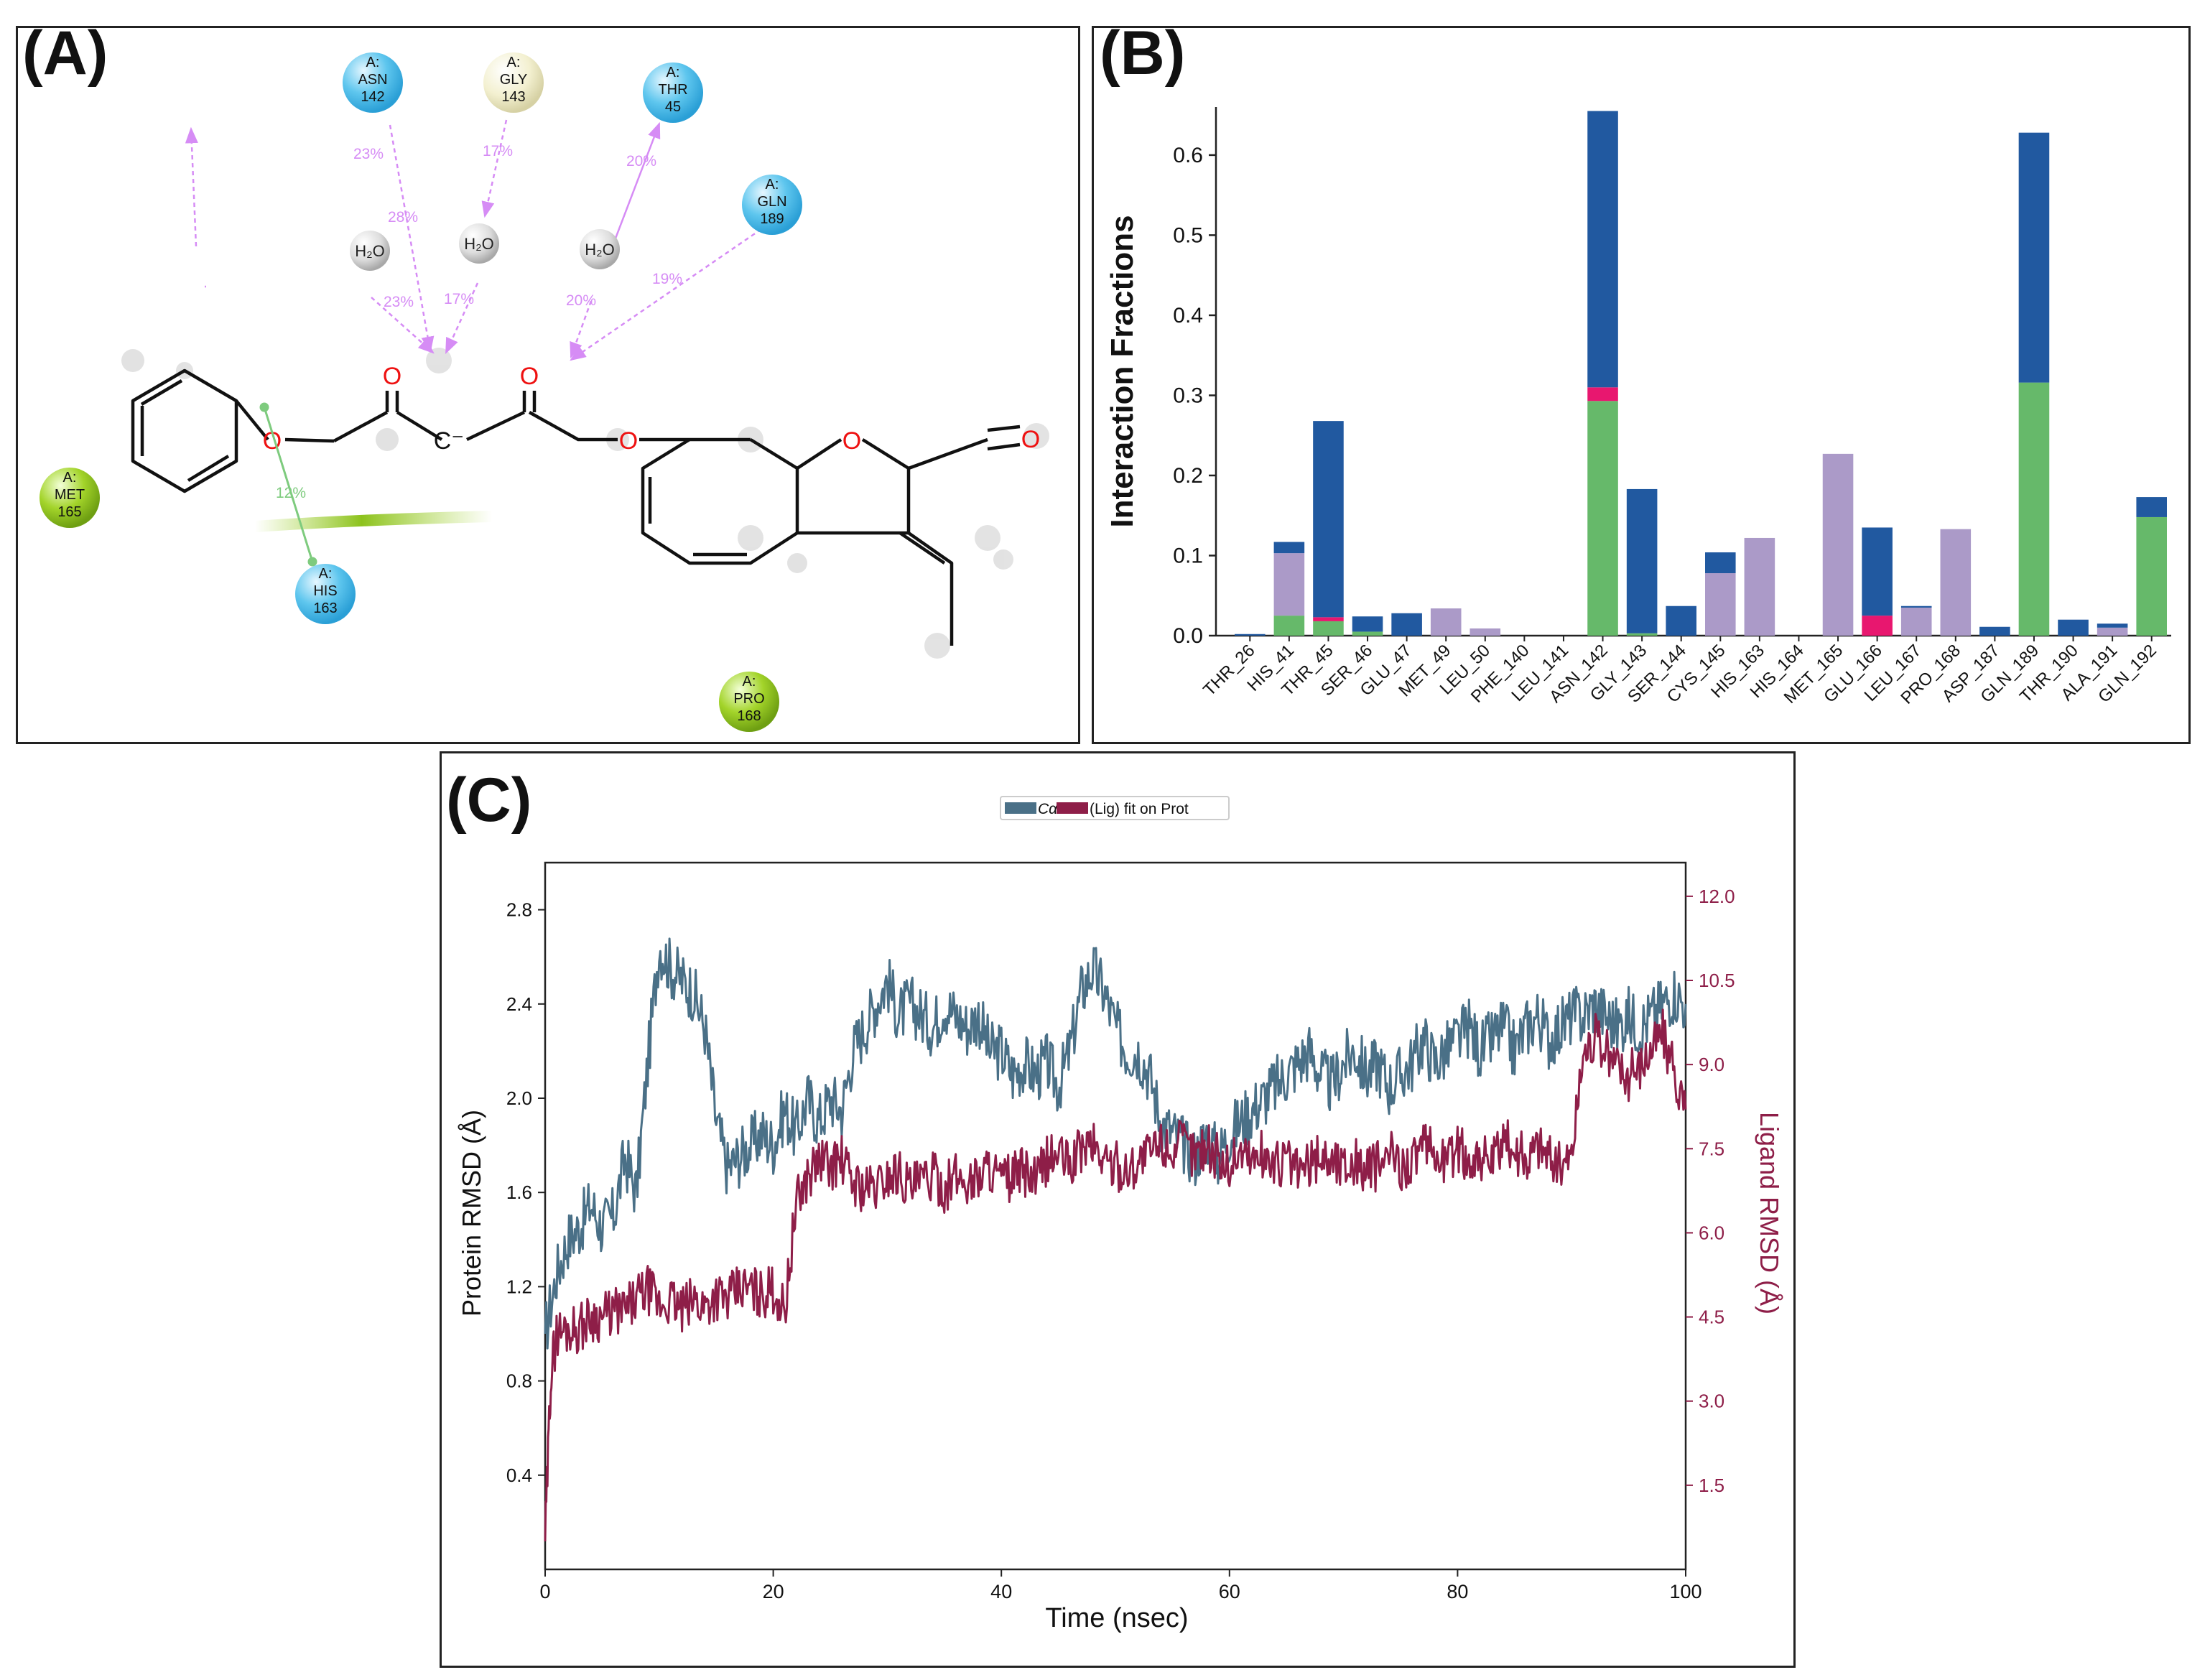  What do you see at coordinates (1188, 636) in the screenshot?
I see `bar-y-tick-label: 0.0` at bounding box center [1188, 636].